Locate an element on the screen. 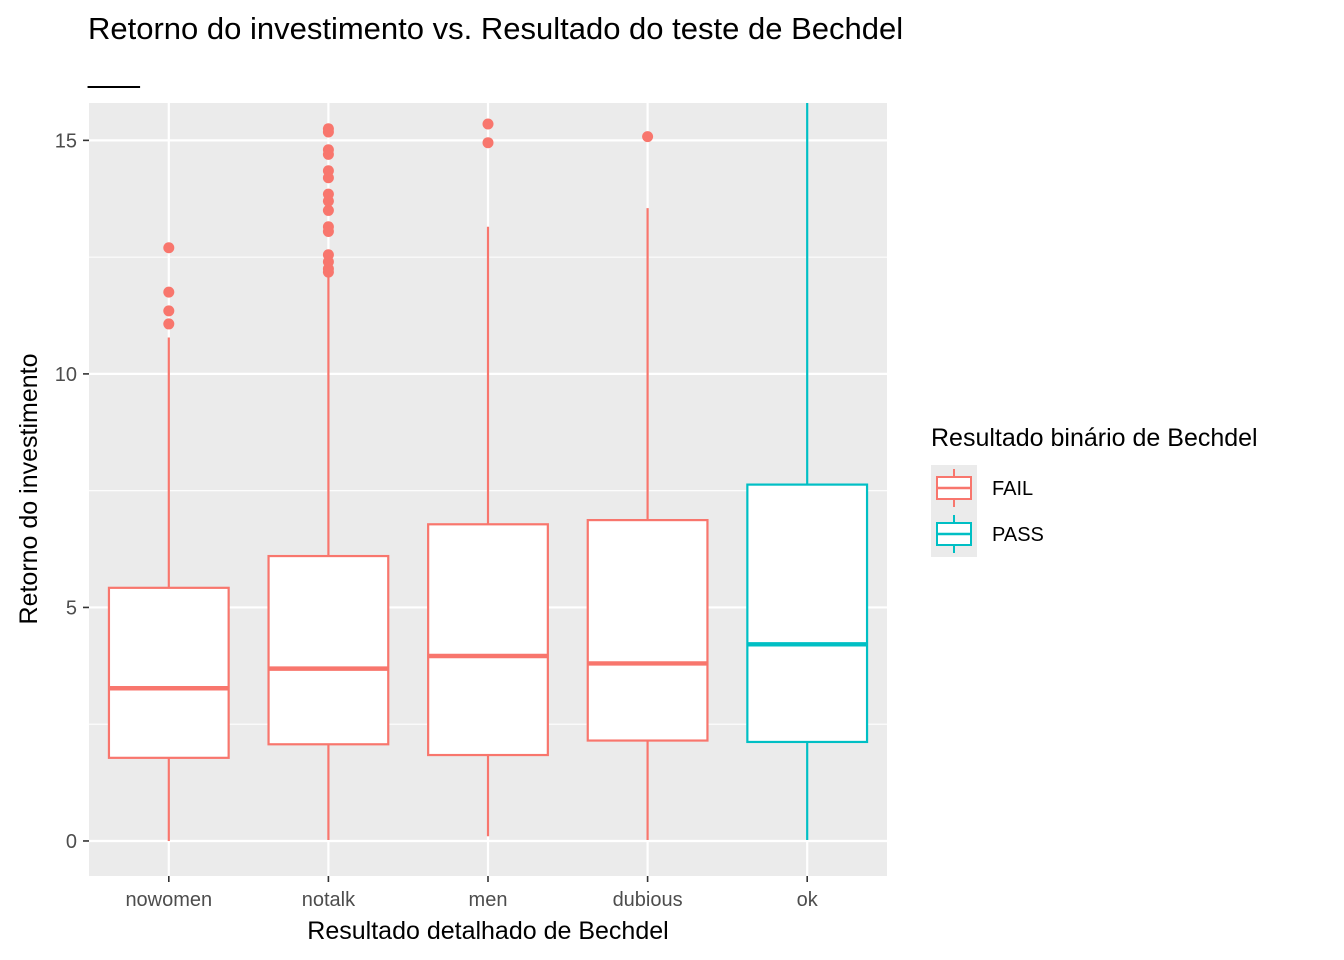 The width and height of the screenshot is (1344, 960). y-tick-label: 0 is located at coordinates (71, 842).